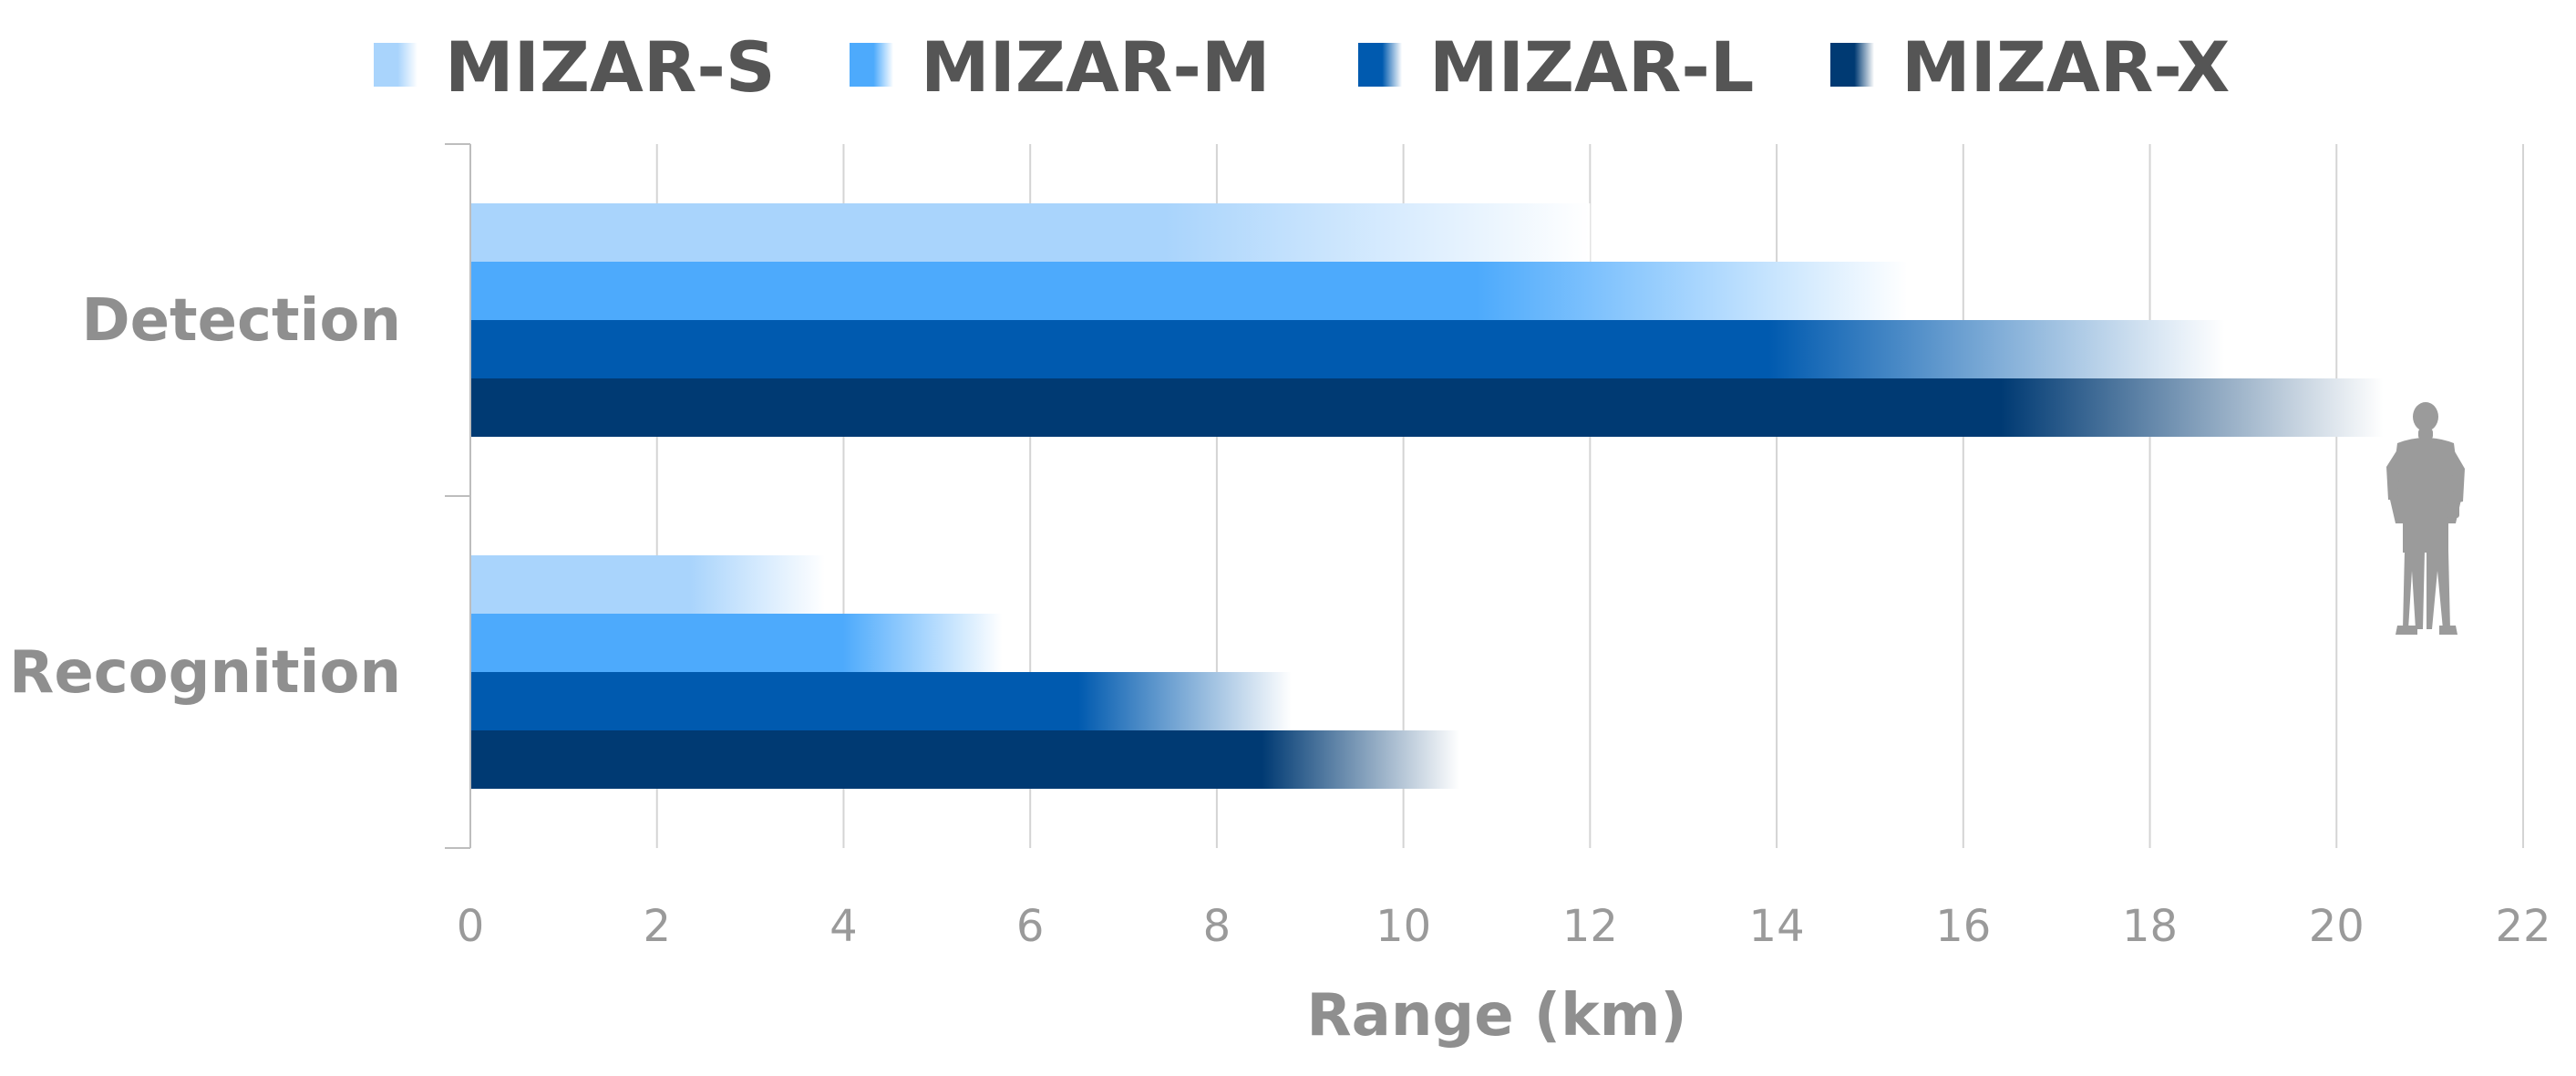 The height and width of the screenshot is (1076, 2576). Describe the element at coordinates (1852, 65) in the screenshot. I see `legend-swatch-mizar-x` at that location.